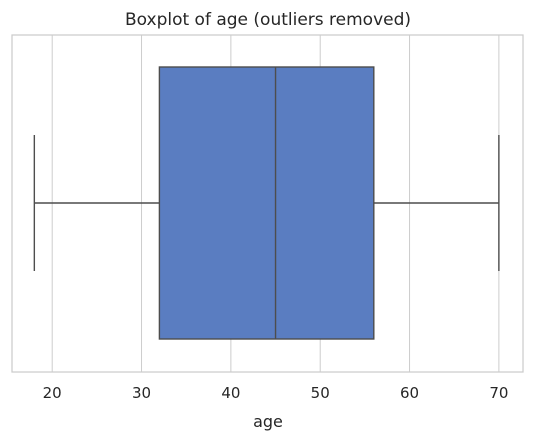 The height and width of the screenshot is (445, 533). What do you see at coordinates (268, 20) in the screenshot?
I see `chart-title: Boxplot of age (outliers removed)` at bounding box center [268, 20].